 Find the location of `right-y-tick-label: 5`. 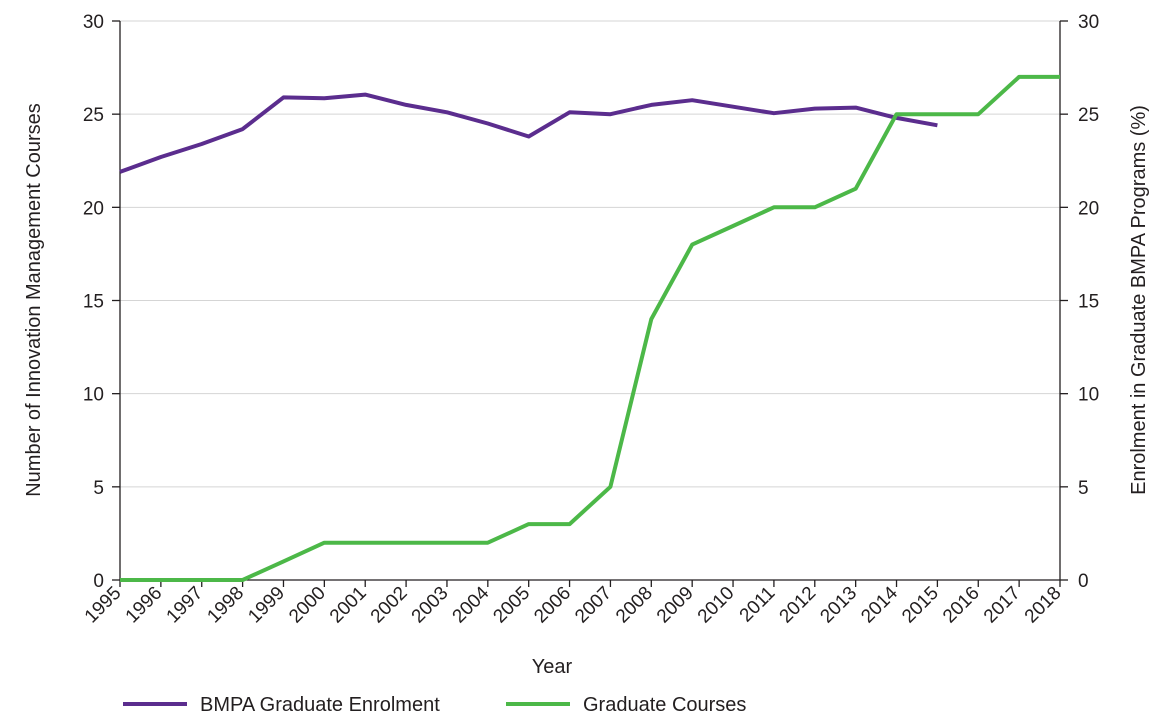

right-y-tick-label: 5 is located at coordinates (1083, 488).